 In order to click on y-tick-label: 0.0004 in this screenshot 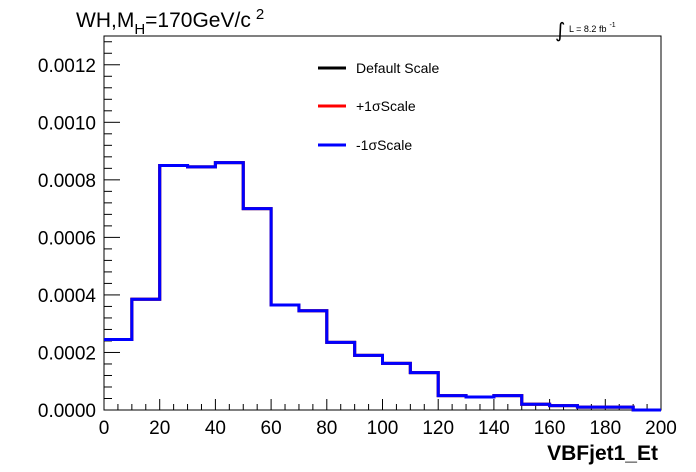, I will do `click(67, 296)`.